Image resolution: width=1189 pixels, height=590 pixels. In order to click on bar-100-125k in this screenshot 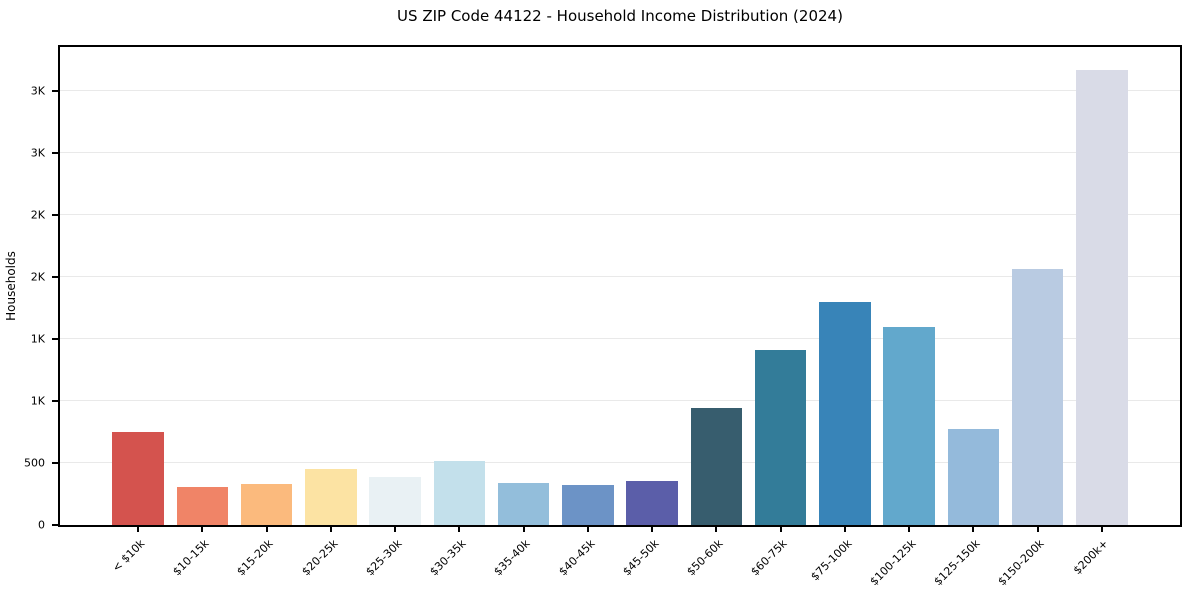, I will do `click(909, 425)`.